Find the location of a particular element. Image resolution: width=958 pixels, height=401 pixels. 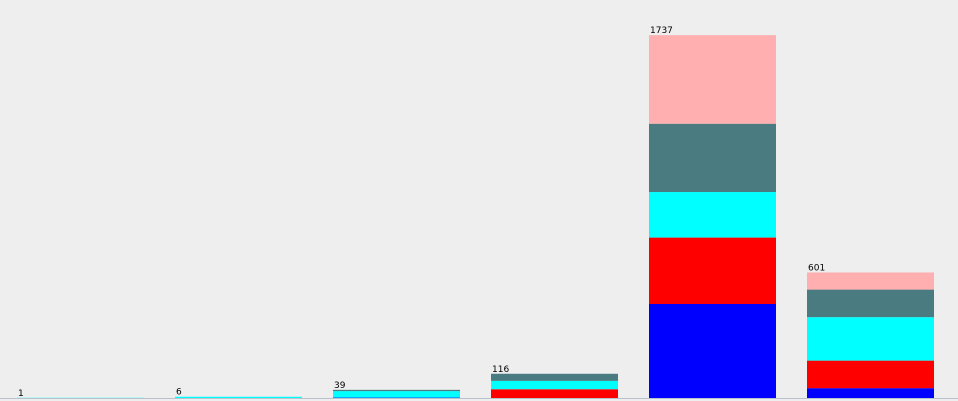

total-label-6: 601 is located at coordinates (816, 268).